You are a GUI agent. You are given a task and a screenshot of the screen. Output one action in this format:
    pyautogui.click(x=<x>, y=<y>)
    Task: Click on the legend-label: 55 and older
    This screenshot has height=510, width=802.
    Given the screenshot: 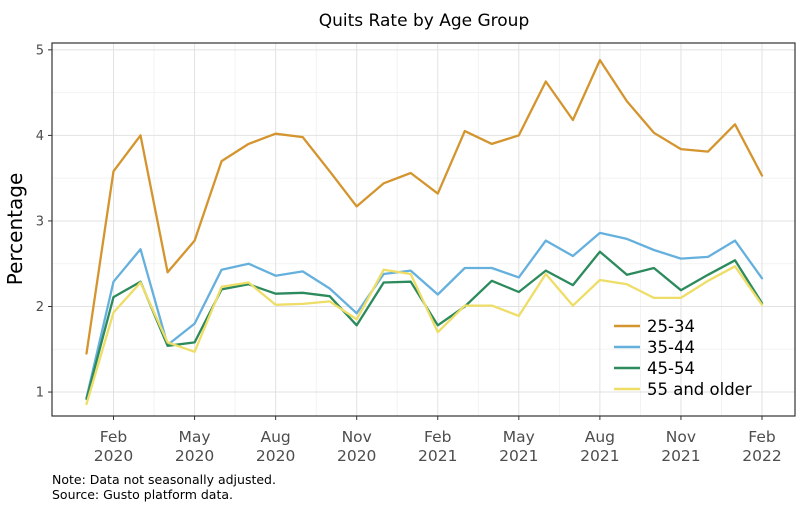 What is the action you would take?
    pyautogui.click(x=699, y=389)
    